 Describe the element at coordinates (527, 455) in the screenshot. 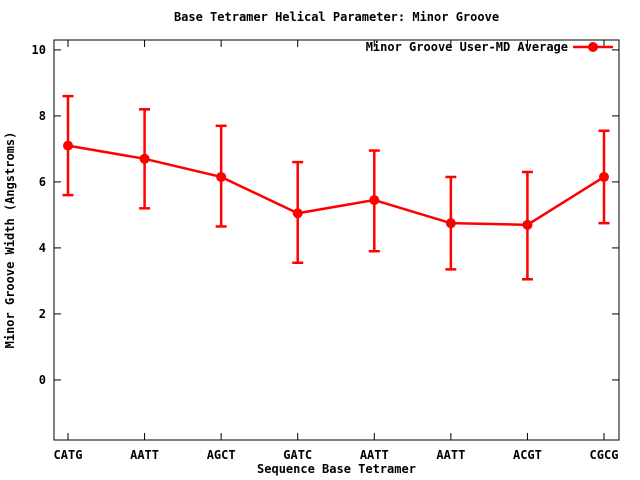

I see `x-tick-label: ACGT` at that location.